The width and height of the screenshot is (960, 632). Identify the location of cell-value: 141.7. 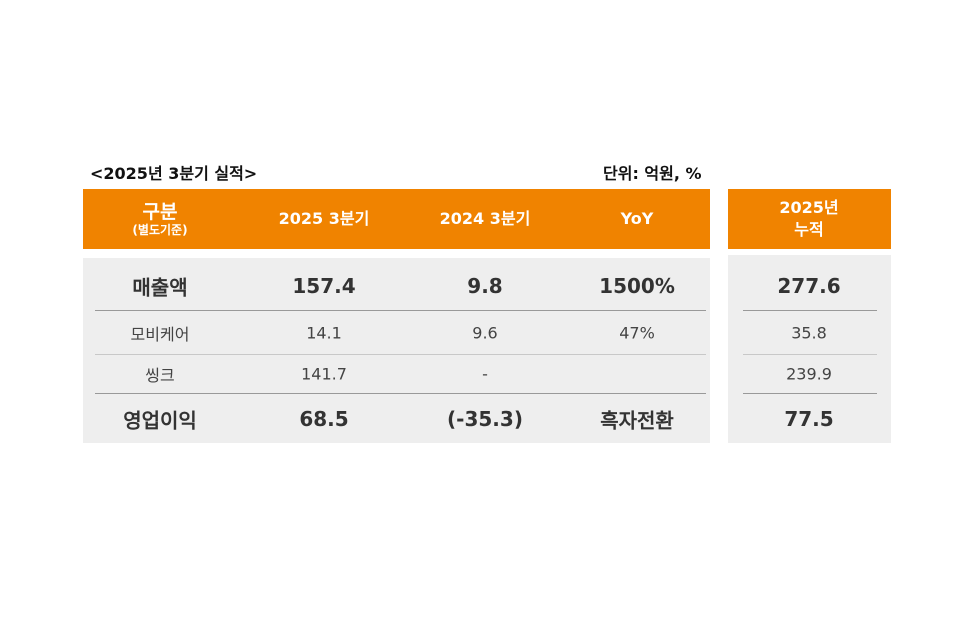
(324, 374).